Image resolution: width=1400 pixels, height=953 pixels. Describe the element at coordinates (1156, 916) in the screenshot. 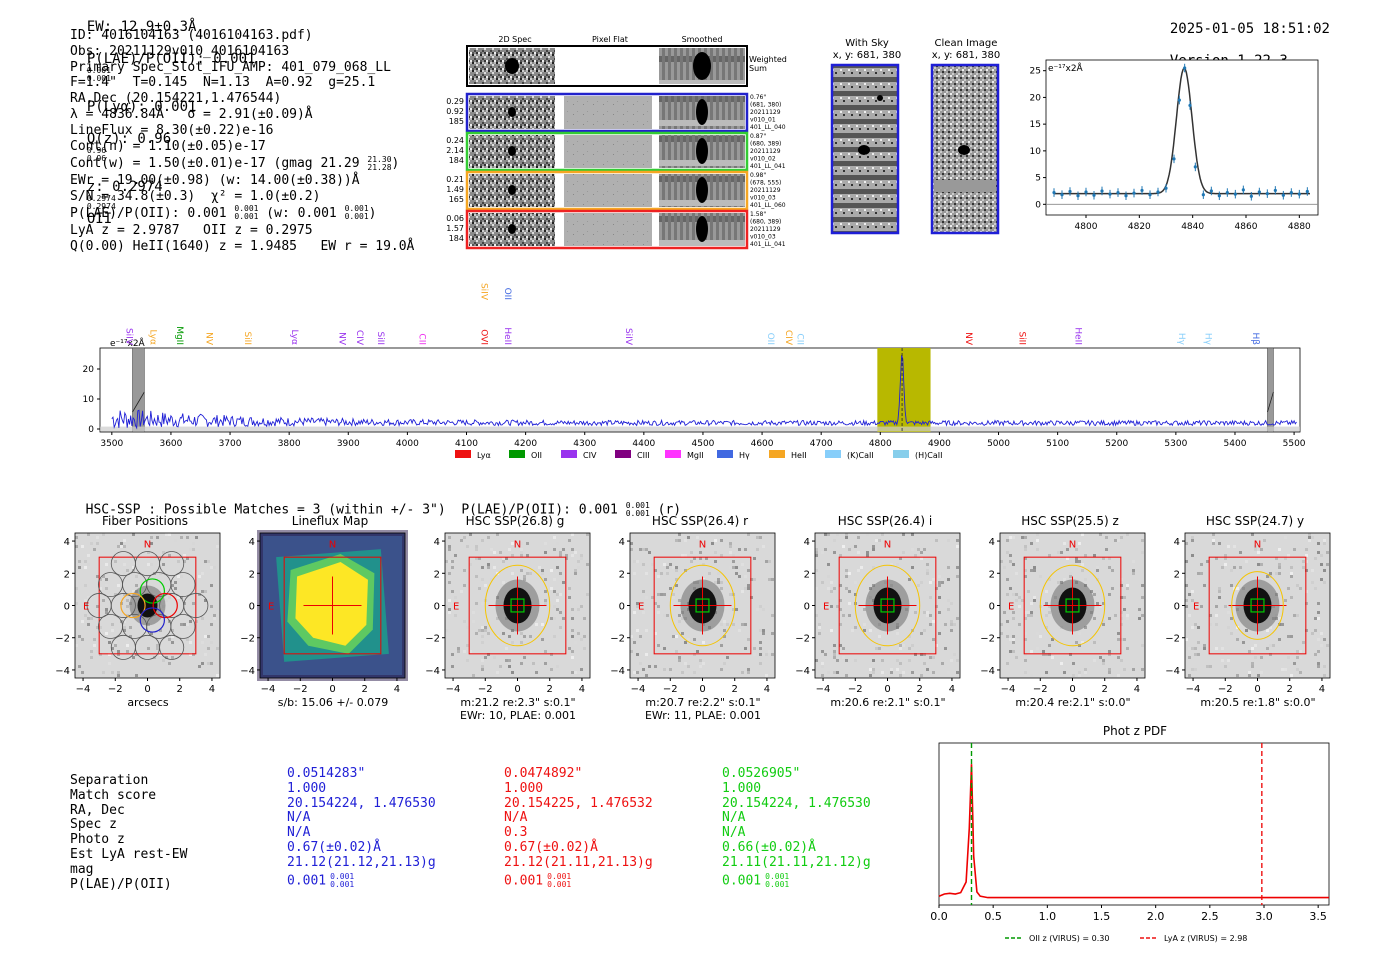

I see `x-tick-label: 2.0` at that location.